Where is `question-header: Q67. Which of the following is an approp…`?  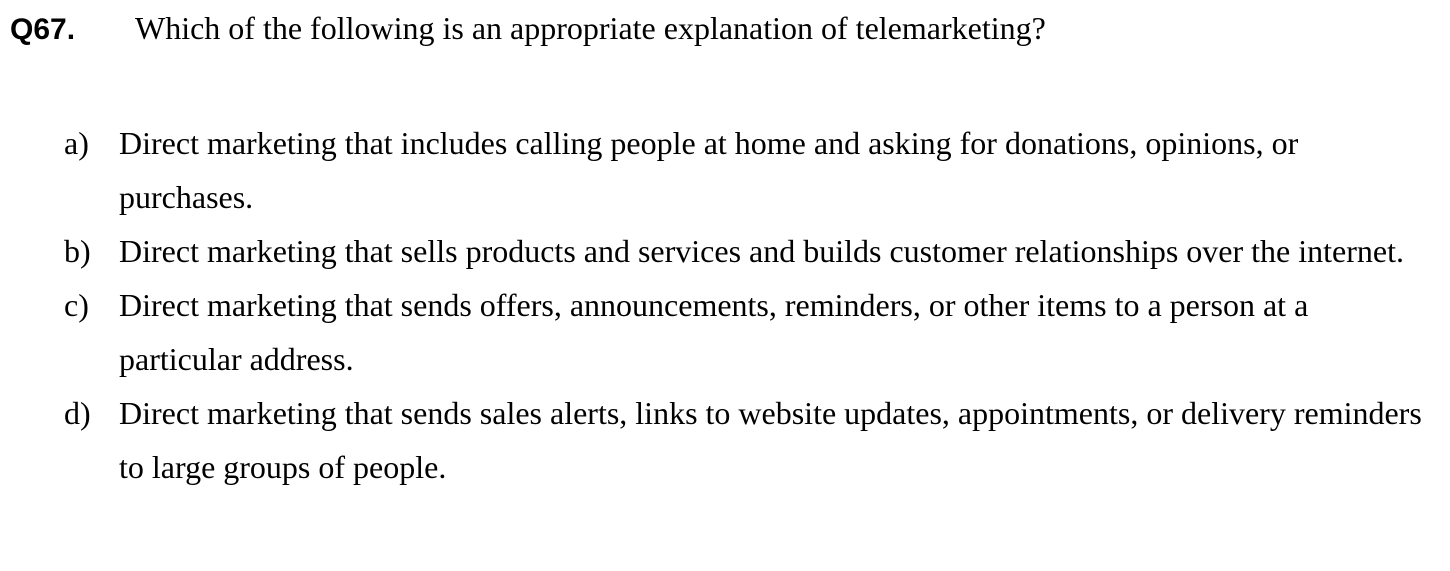
question-header: Q67. Which of the following is an approp… is located at coordinates (528, 34).